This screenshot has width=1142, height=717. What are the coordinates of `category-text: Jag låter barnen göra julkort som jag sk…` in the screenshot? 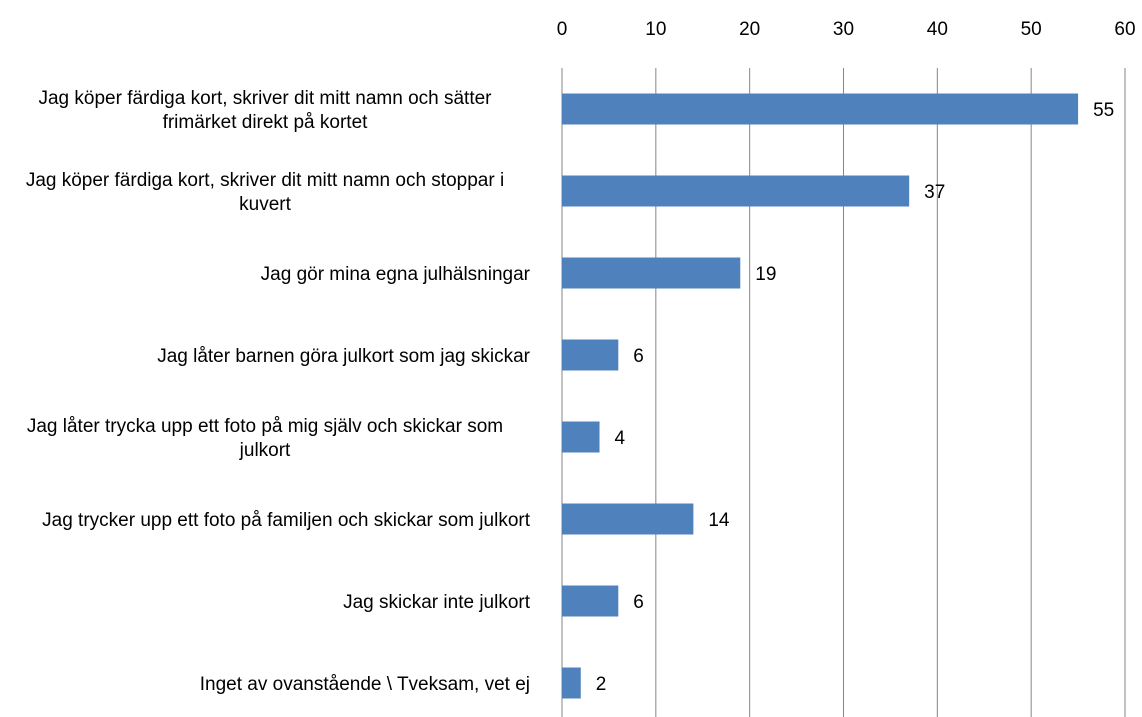 It's located at (343, 356).